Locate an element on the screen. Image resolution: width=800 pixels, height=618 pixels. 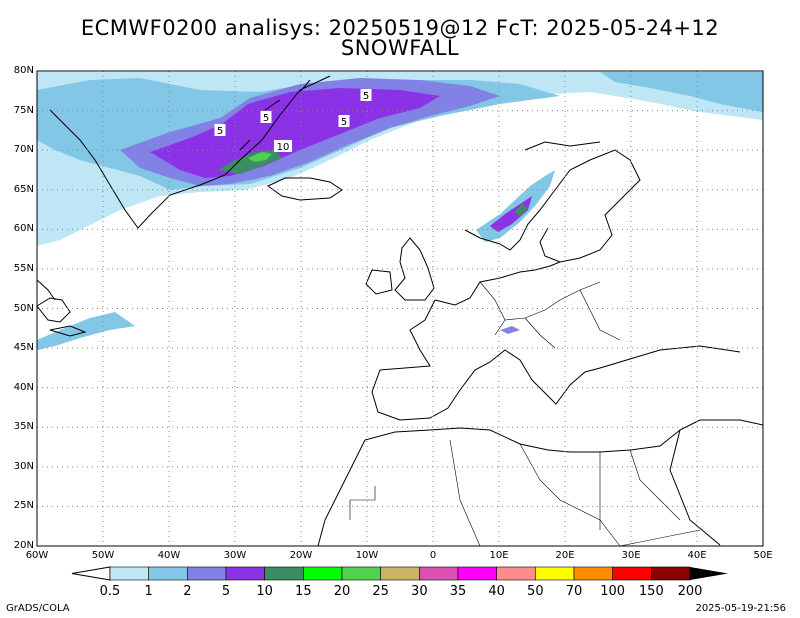
greenland-coast is located at coordinates (190, 152).